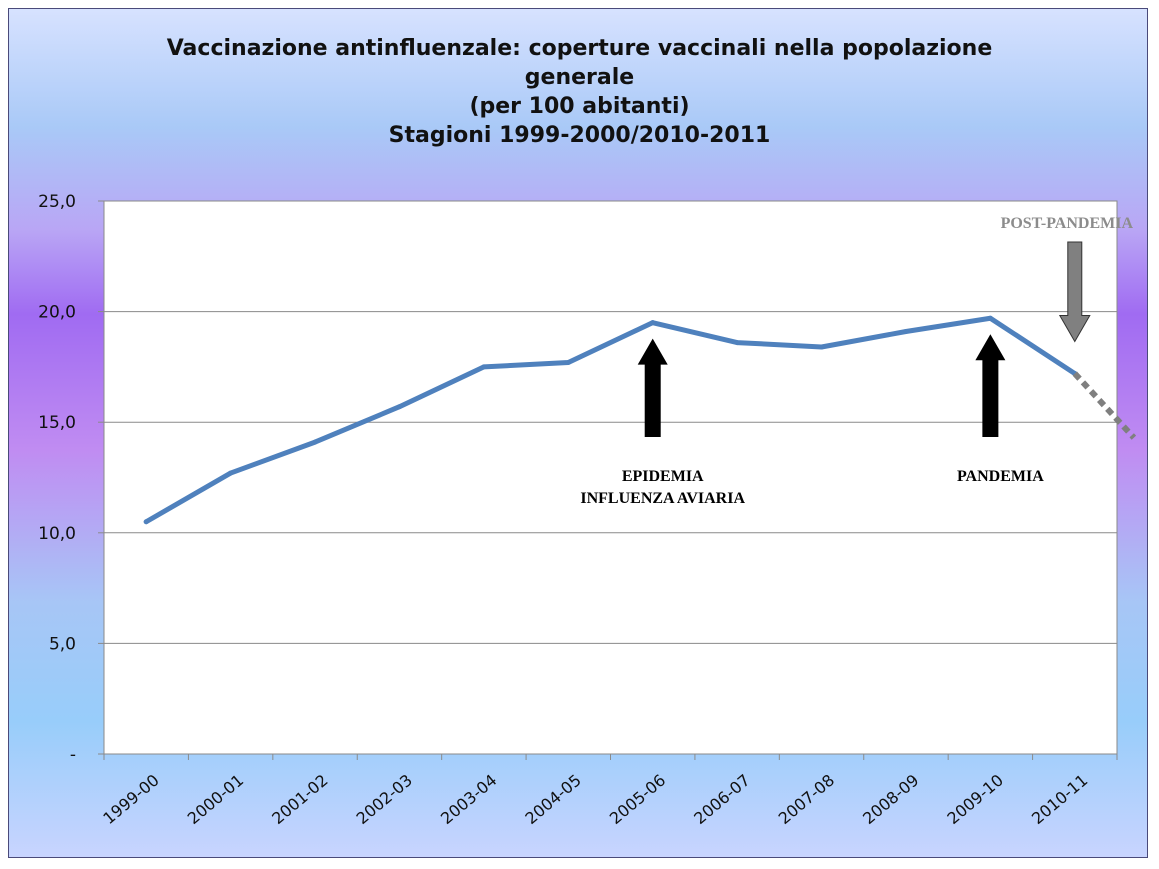  What do you see at coordinates (663, 476) in the screenshot?
I see `annotation-label: EPIDEMIA` at bounding box center [663, 476].